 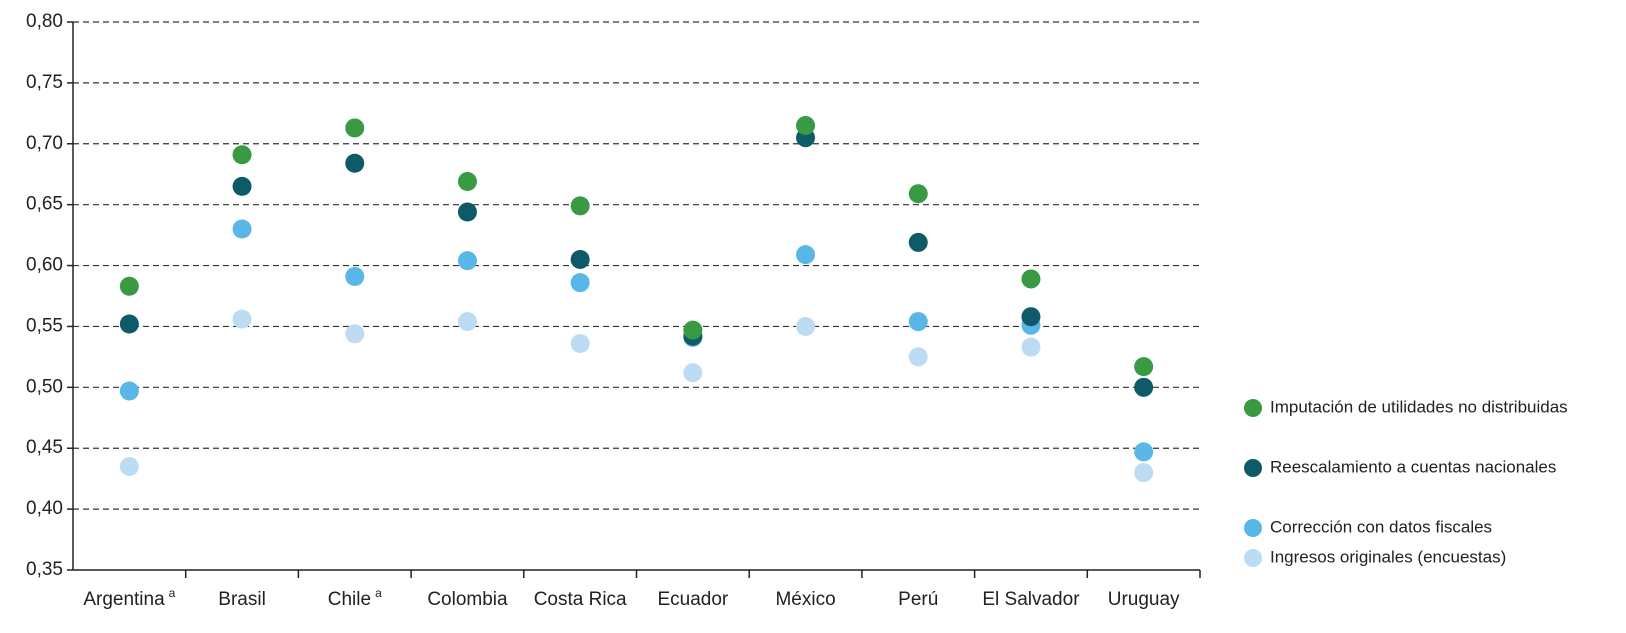 I want to click on x-tick-label: Costa Rica, so click(x=580, y=599).